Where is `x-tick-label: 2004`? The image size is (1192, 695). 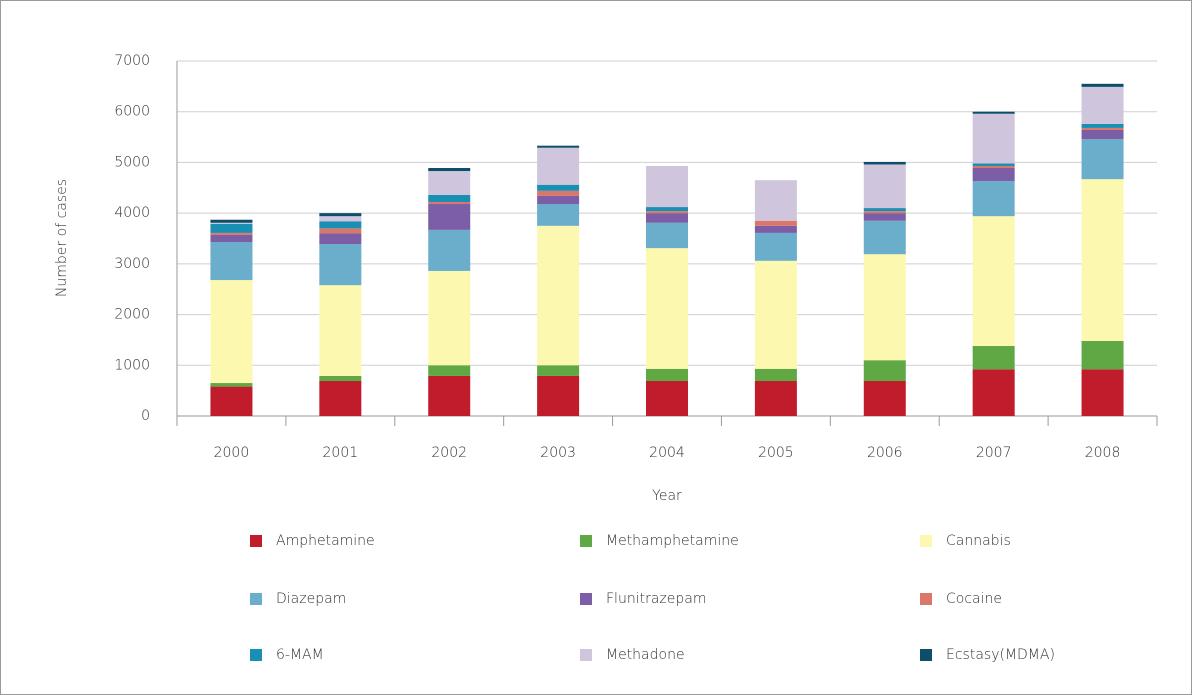 x-tick-label: 2004 is located at coordinates (667, 453).